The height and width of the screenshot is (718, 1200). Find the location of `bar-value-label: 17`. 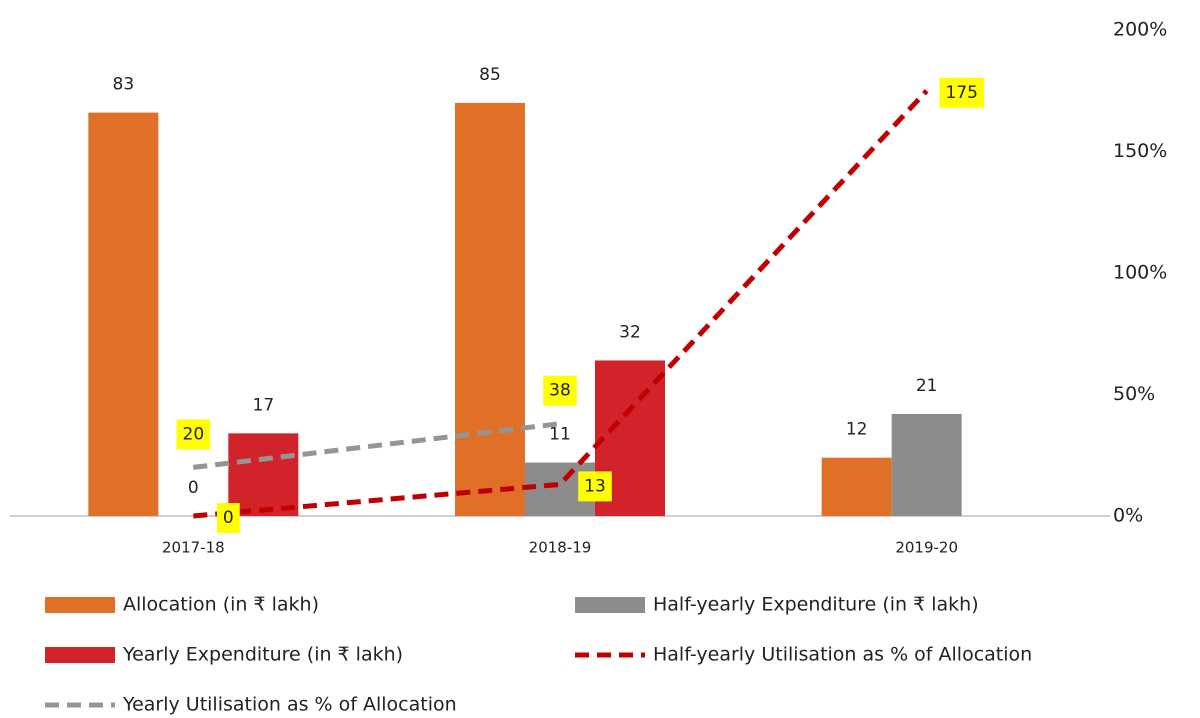

bar-value-label: 17 is located at coordinates (264, 405).